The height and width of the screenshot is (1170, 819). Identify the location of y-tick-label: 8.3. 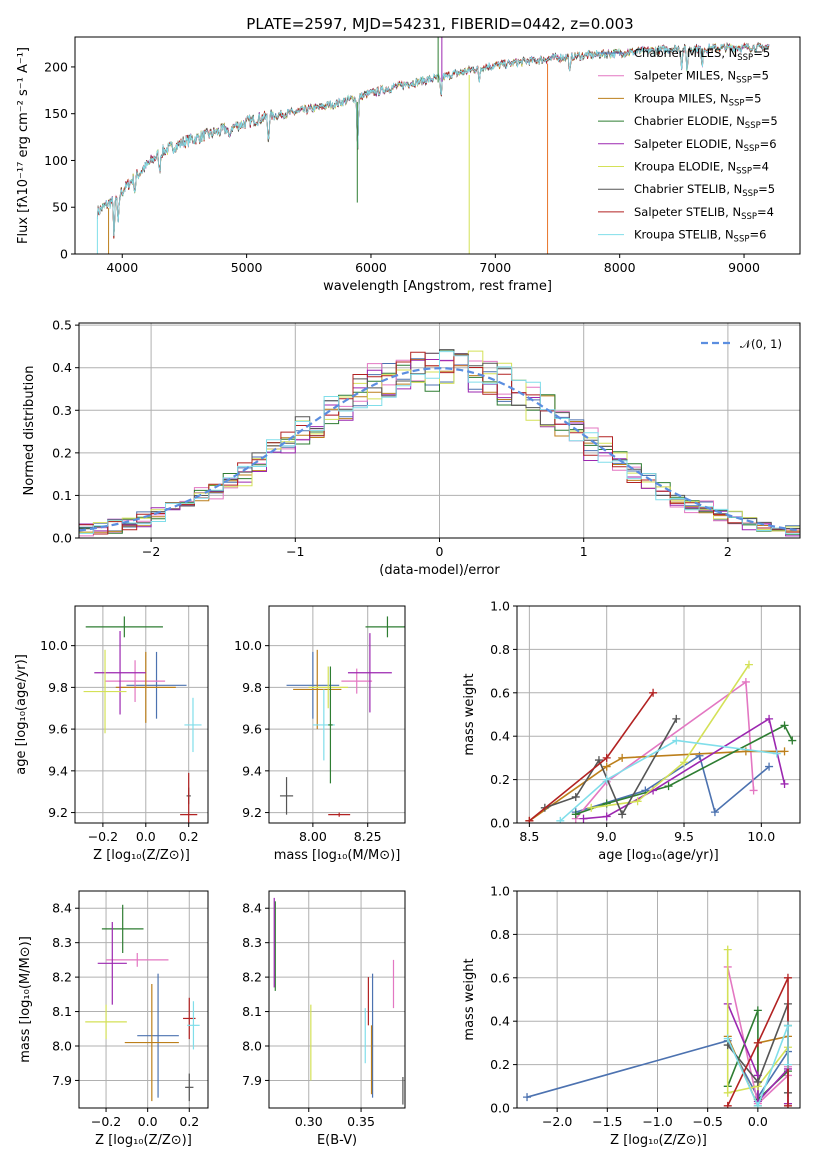
(252, 942).